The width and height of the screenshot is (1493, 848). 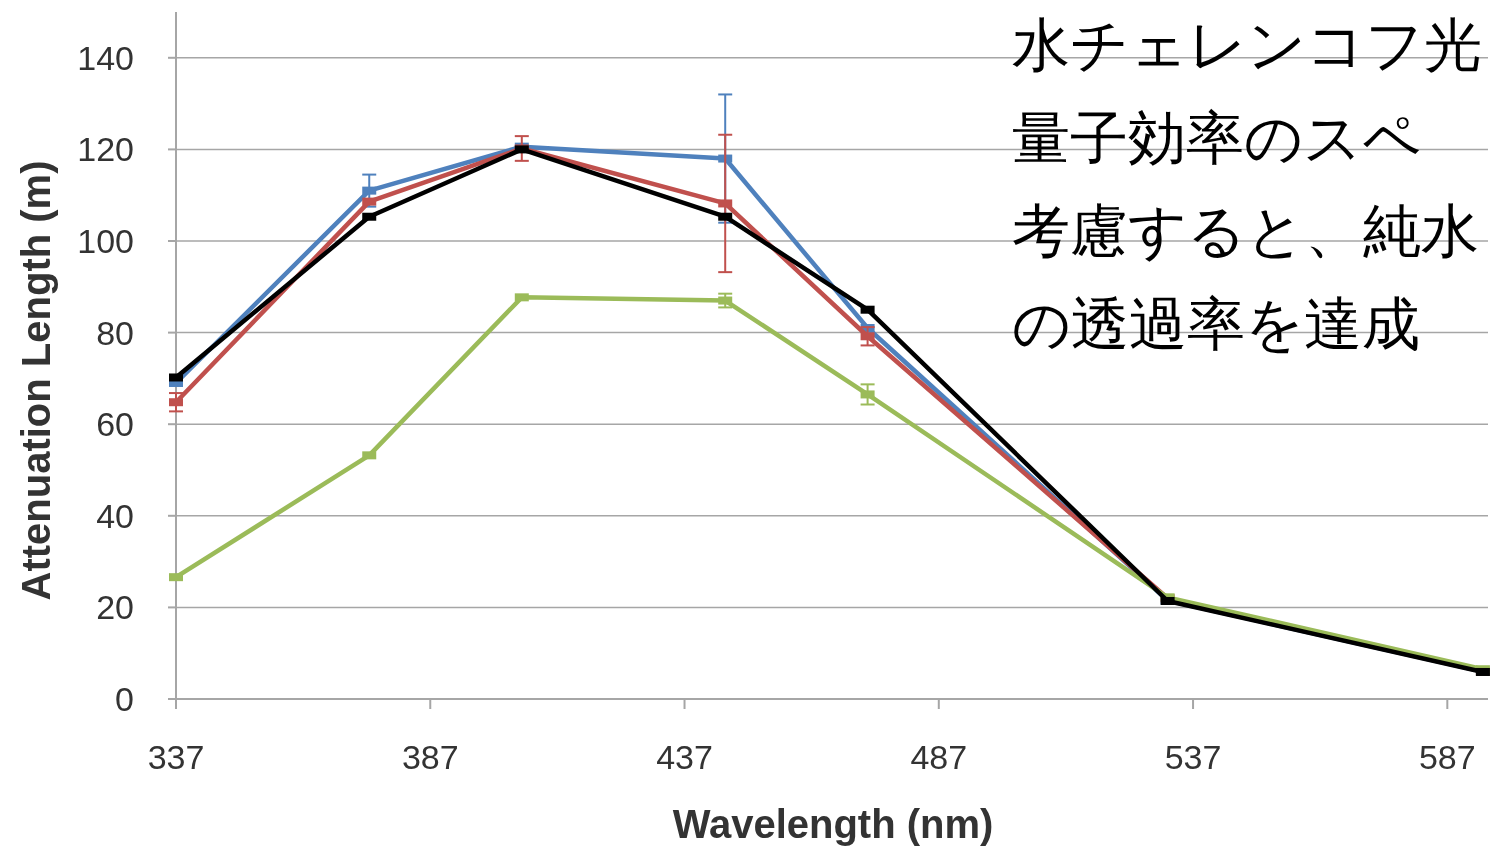 What do you see at coordinates (176, 757) in the screenshot?
I see `x-tick-label: 337` at bounding box center [176, 757].